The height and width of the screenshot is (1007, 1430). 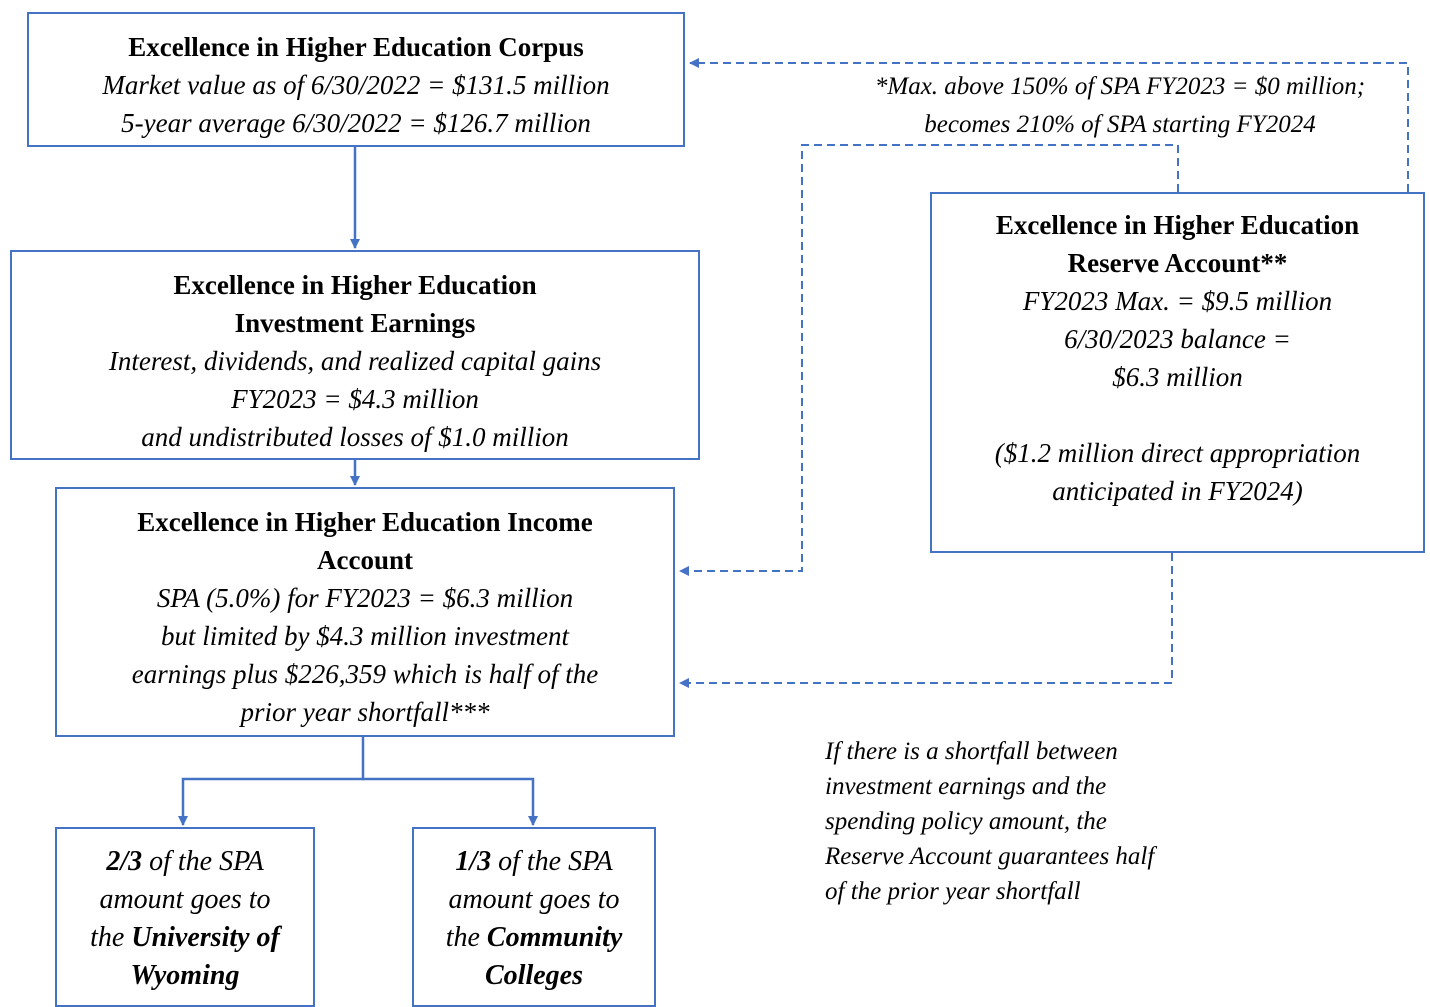 I want to click on box-line: the University of, so click(x=185, y=938).